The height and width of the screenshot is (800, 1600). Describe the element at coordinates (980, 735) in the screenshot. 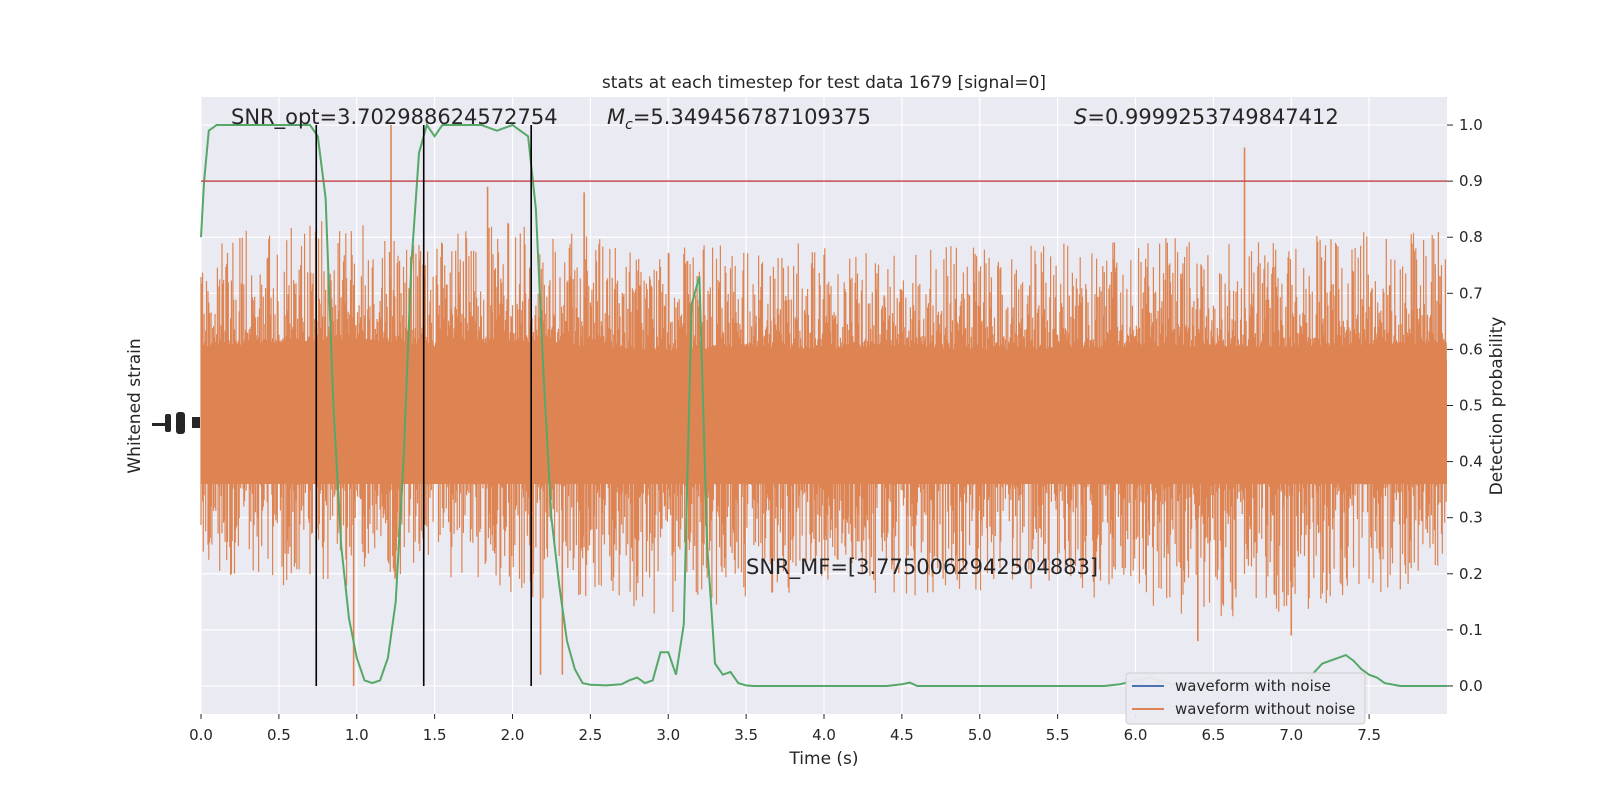

I see `x-tick-label: 5.0` at that location.